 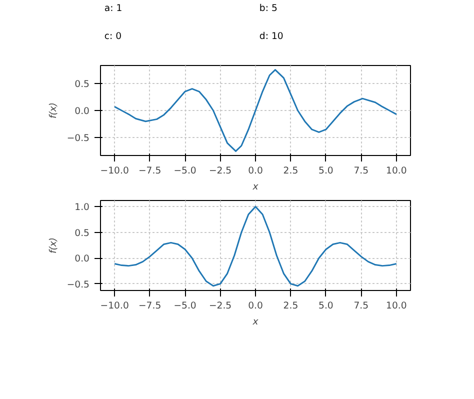 What do you see at coordinates (271, 36) in the screenshot?
I see `text: d: 10` at bounding box center [271, 36].